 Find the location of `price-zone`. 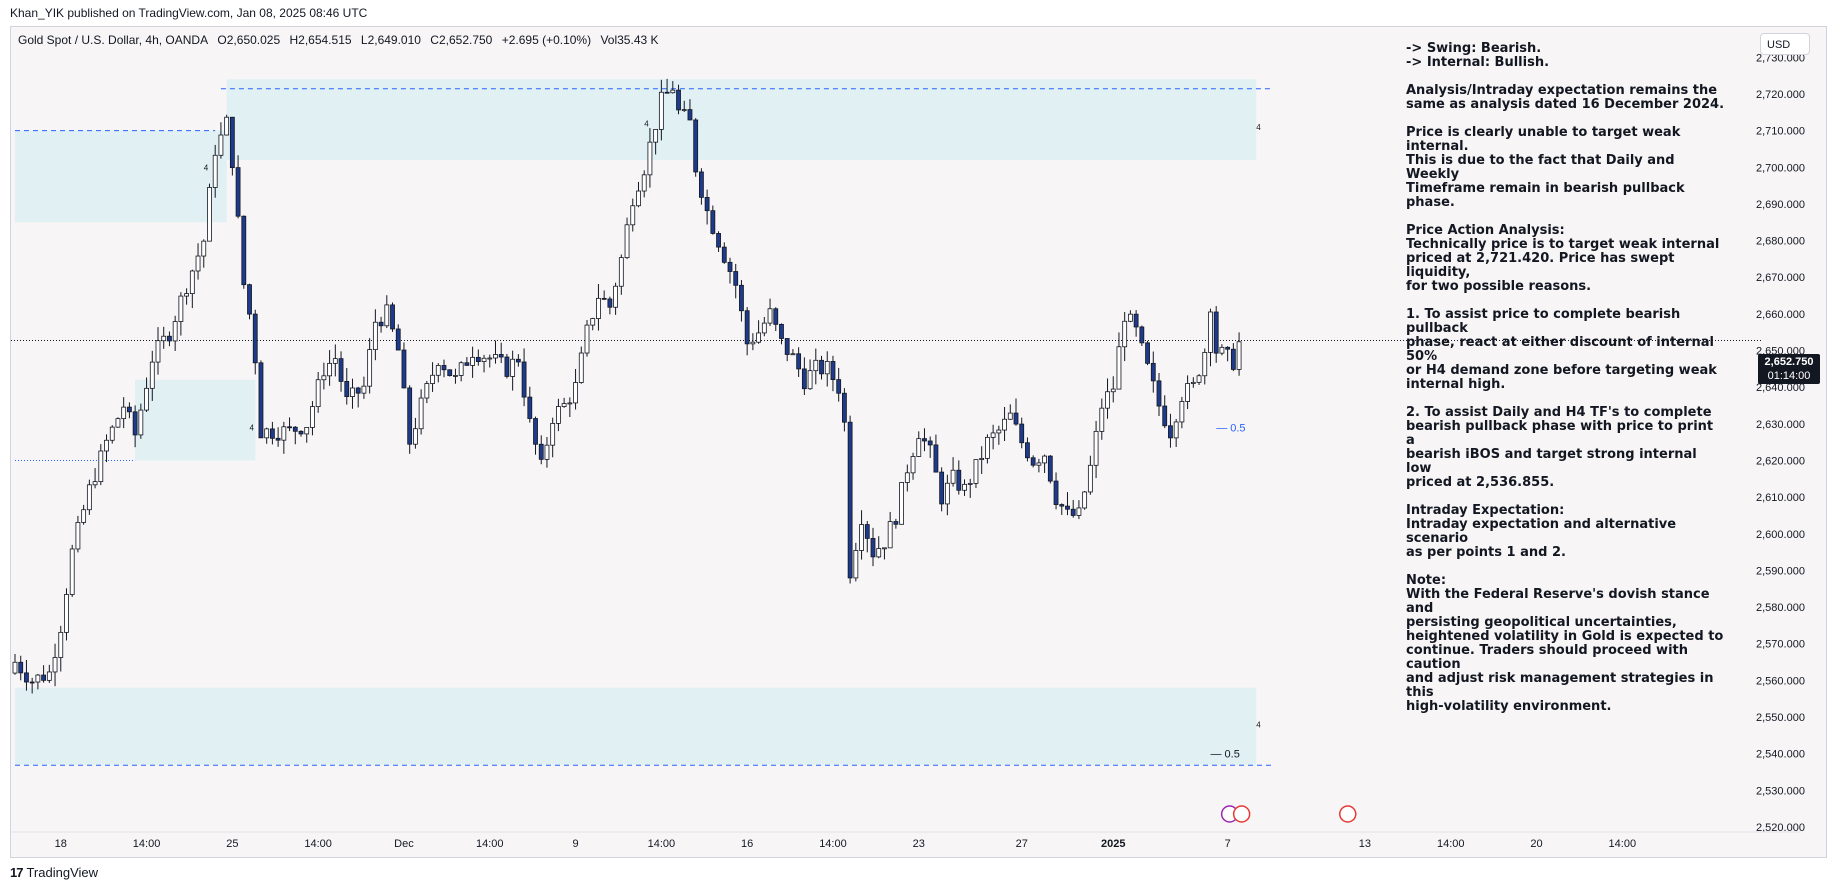

price-zone is located at coordinates (636, 726).